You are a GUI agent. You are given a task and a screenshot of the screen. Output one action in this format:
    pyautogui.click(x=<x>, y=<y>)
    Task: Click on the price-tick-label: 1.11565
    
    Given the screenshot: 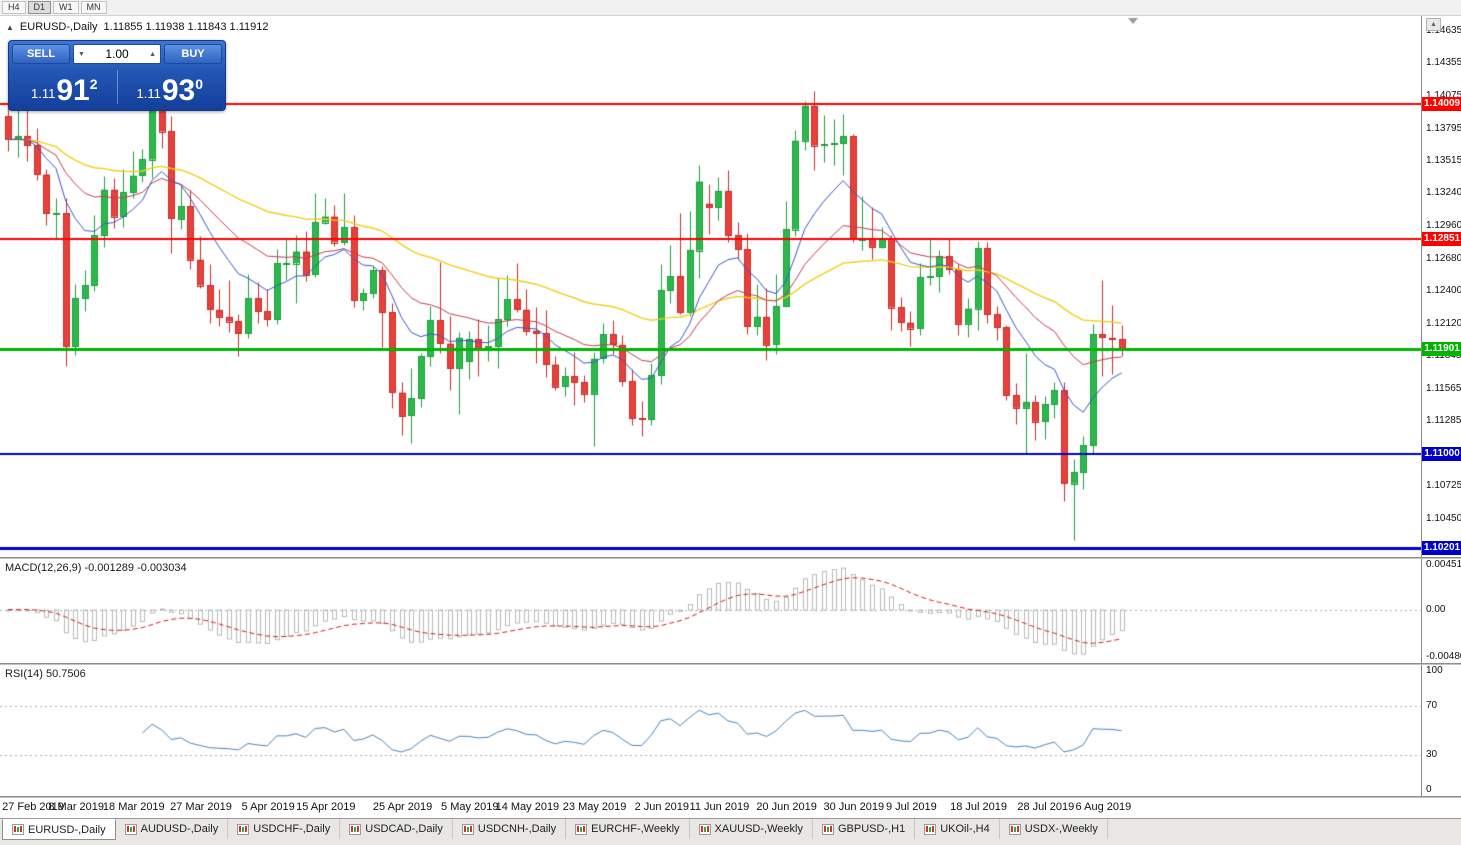 What is the action you would take?
    pyautogui.click(x=1443, y=388)
    